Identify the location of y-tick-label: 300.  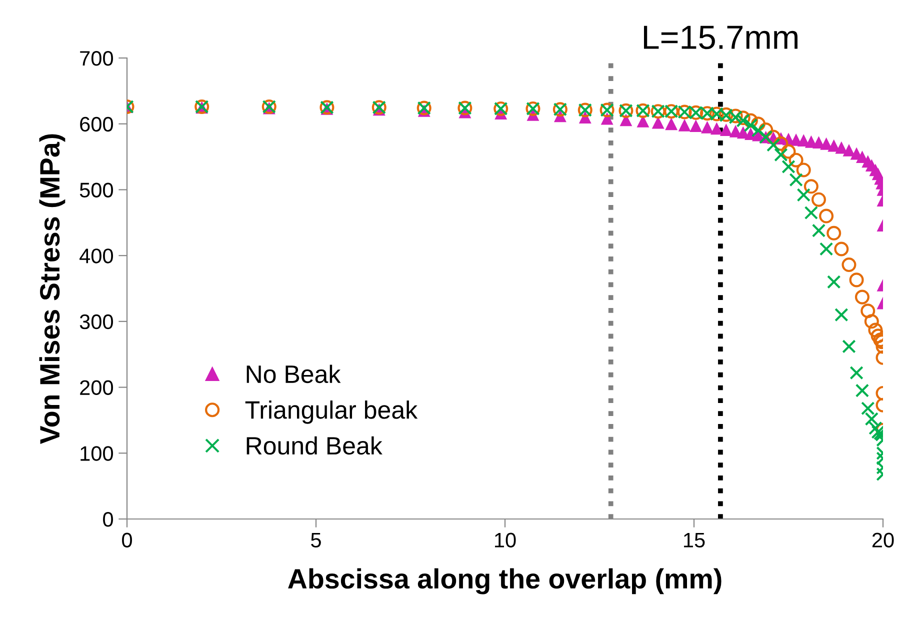
(96, 322).